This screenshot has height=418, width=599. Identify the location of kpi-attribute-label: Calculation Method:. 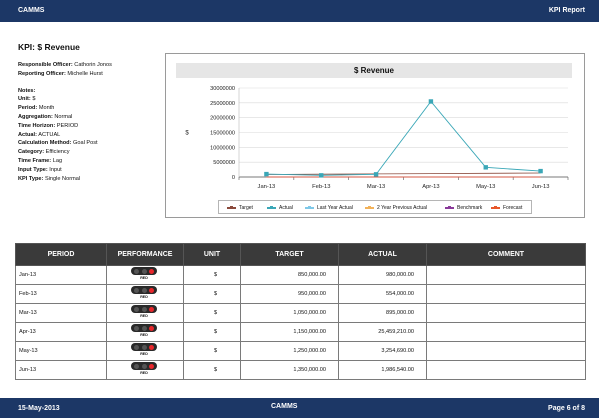
(45, 143).